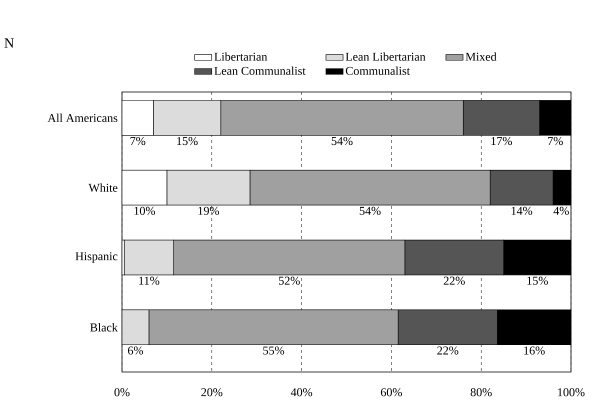 Image resolution: width=594 pixels, height=412 pixels. What do you see at coordinates (122, 392) in the screenshot?
I see `x-tick-label: 0%` at bounding box center [122, 392].